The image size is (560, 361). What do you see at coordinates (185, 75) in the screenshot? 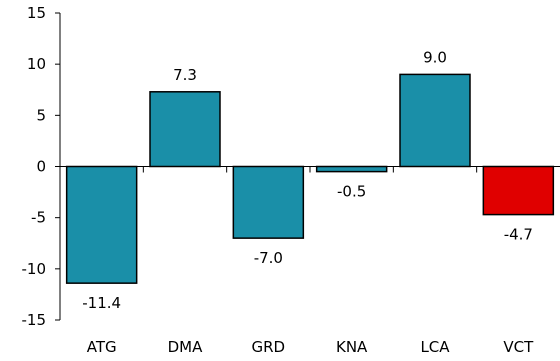
I see `data-label-dma: 7.3` at bounding box center [185, 75].